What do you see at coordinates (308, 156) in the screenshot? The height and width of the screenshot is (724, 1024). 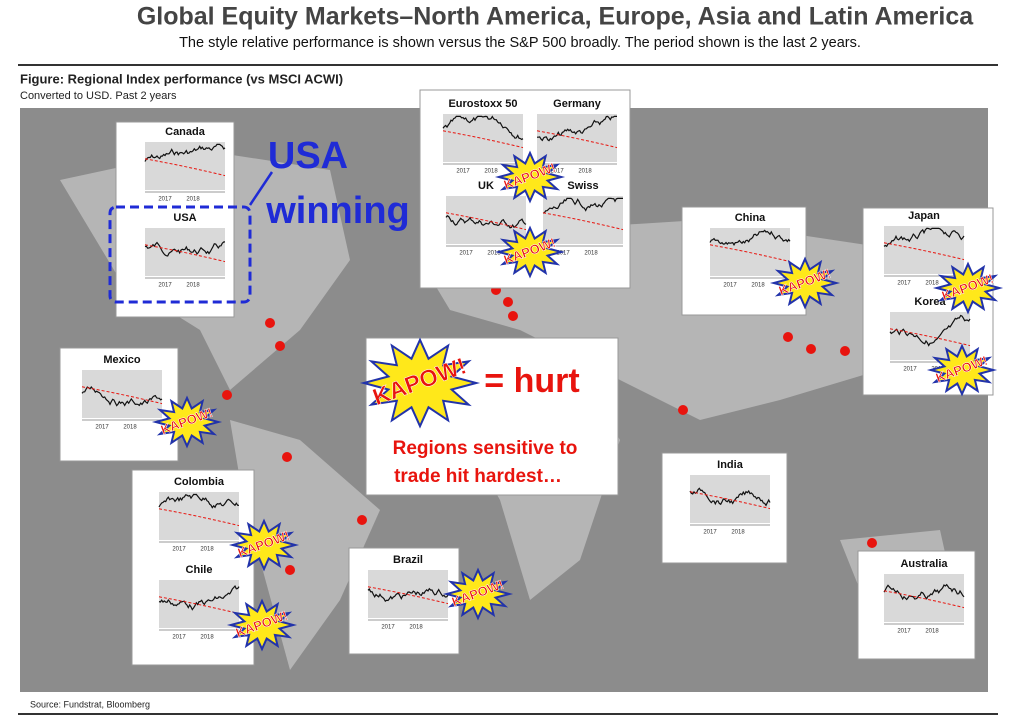 I see `callout: USA` at bounding box center [308, 156].